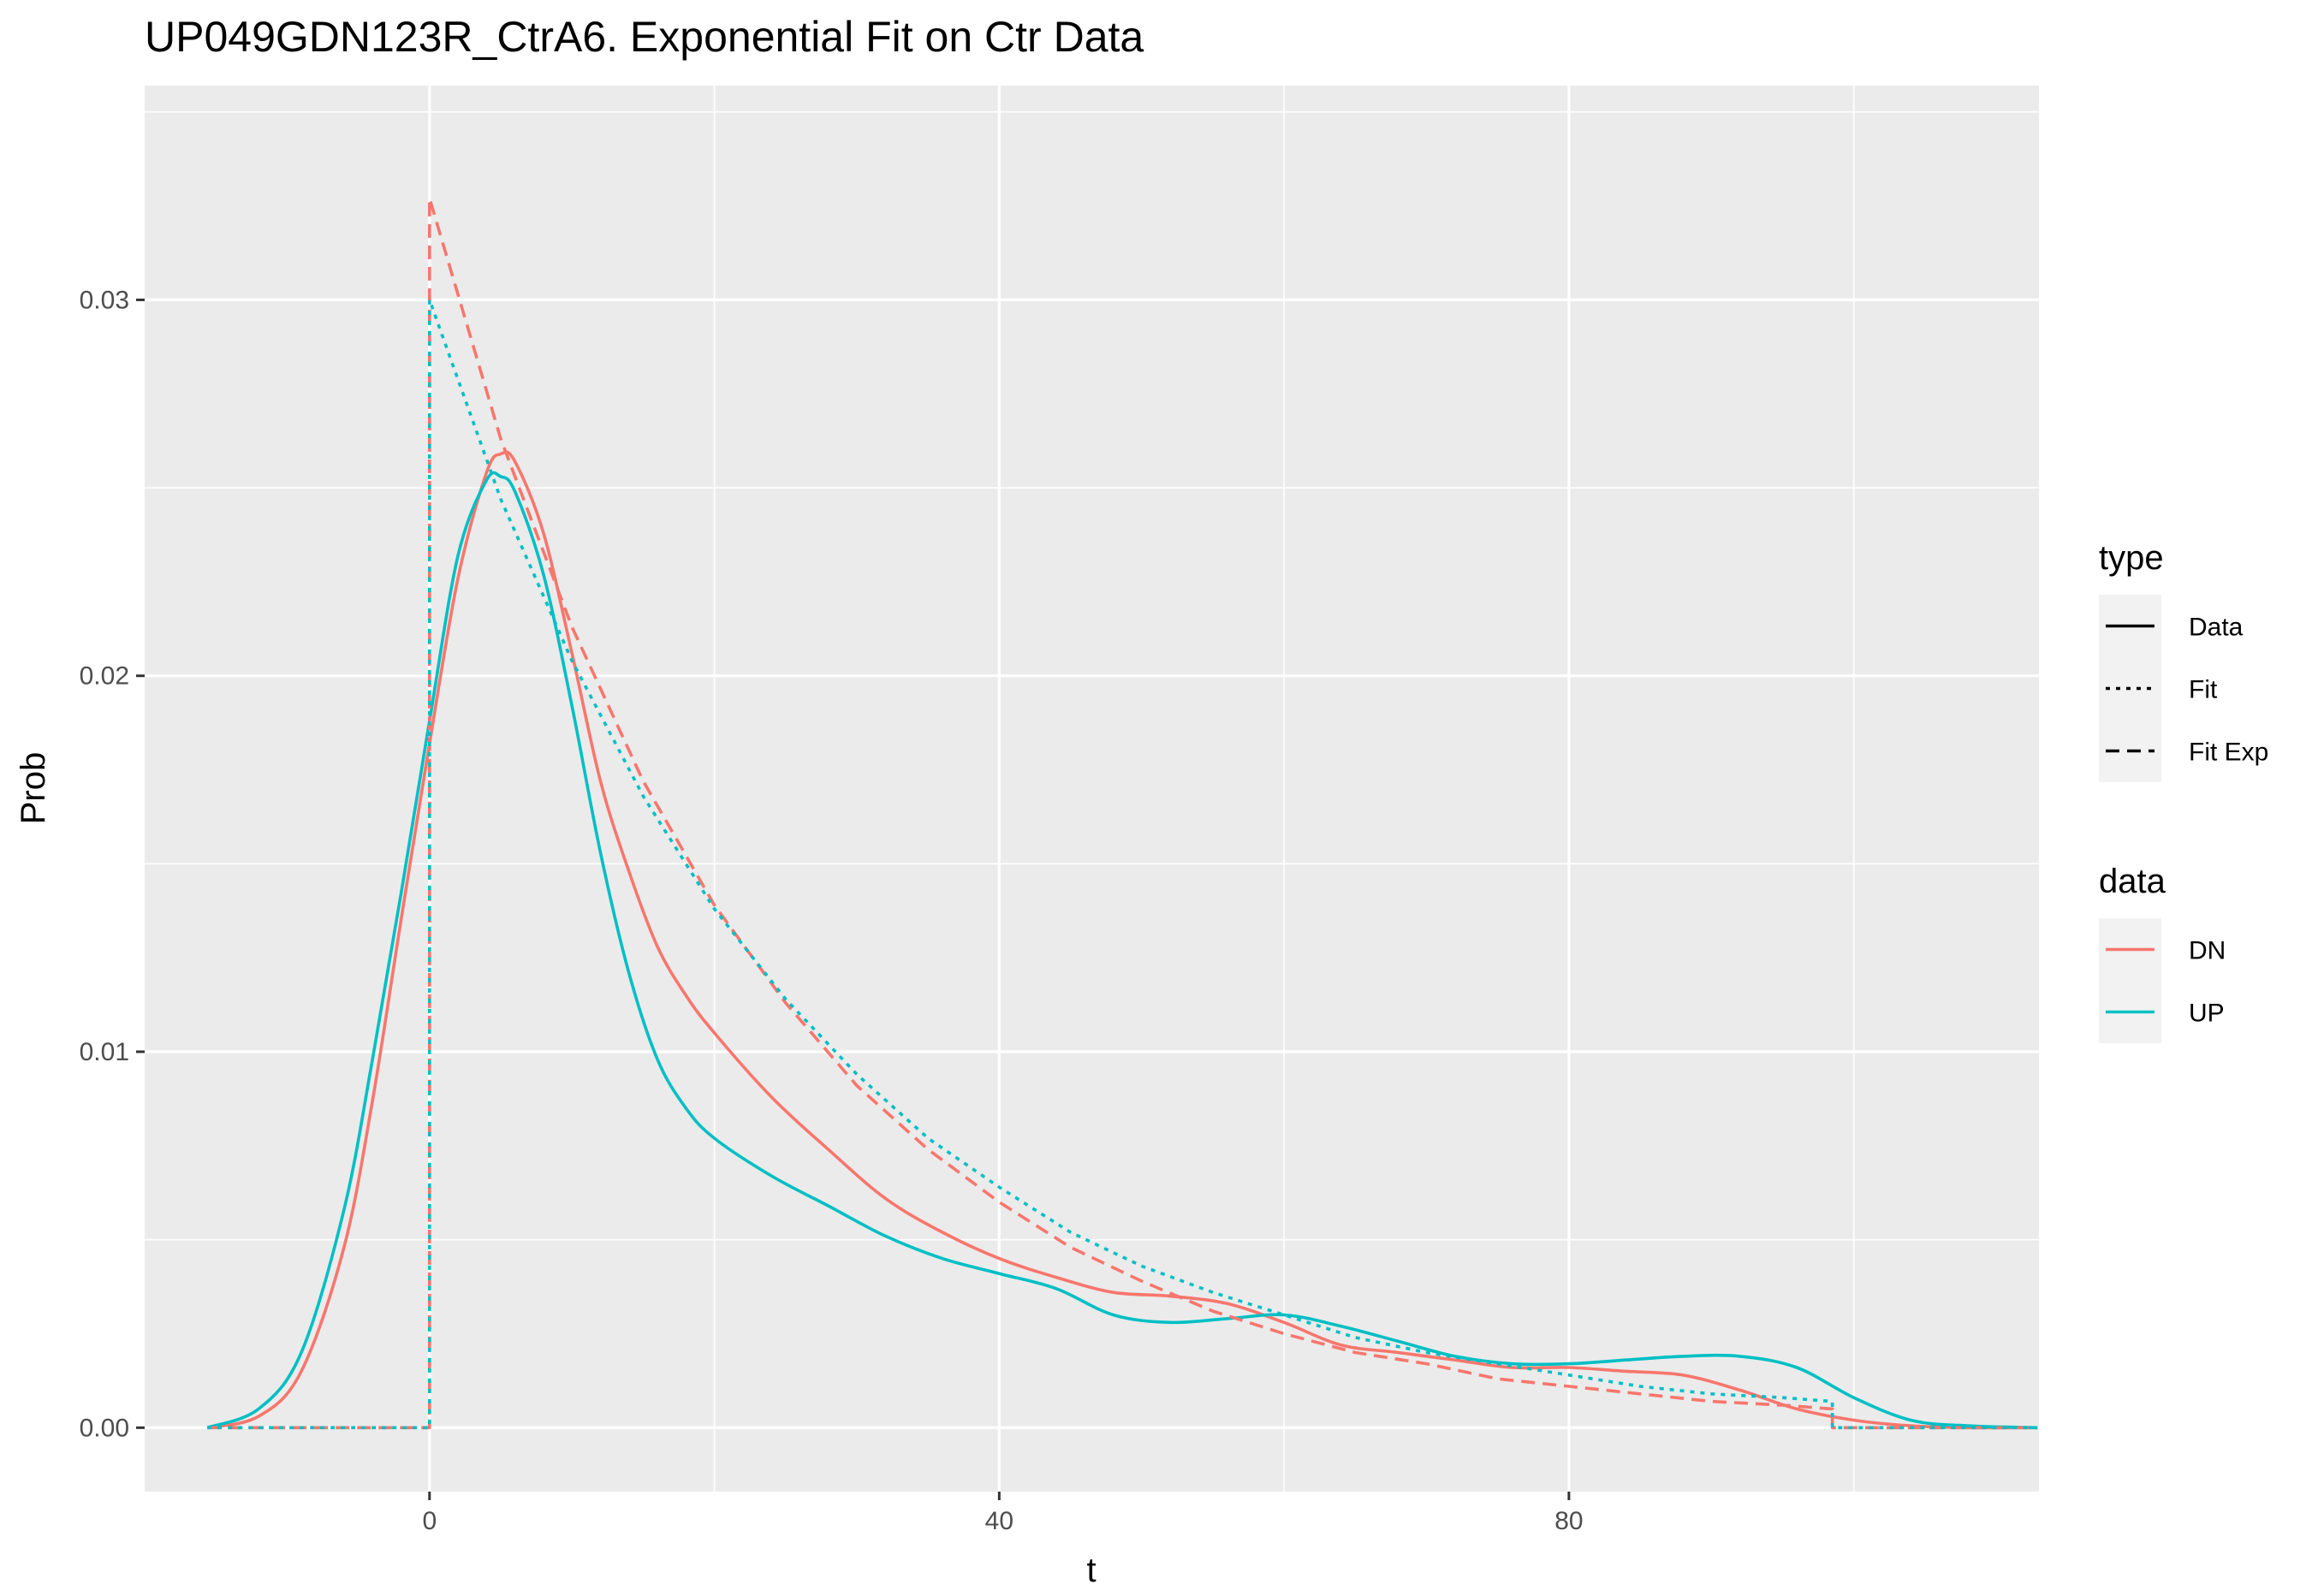 The image size is (2300, 1596). What do you see at coordinates (2217, 628) in the screenshot?
I see `legend-label-data: Data` at bounding box center [2217, 628].